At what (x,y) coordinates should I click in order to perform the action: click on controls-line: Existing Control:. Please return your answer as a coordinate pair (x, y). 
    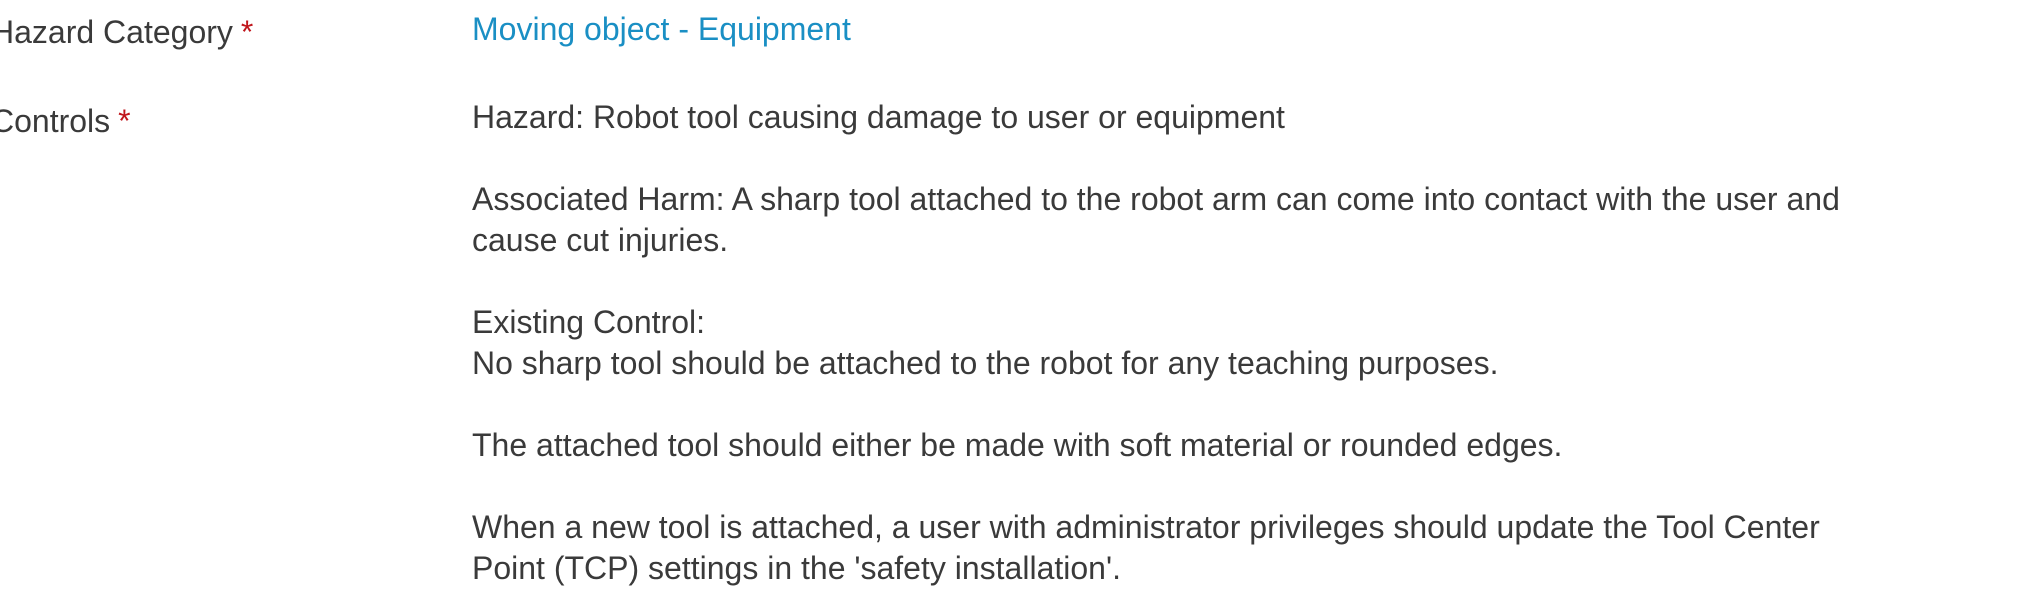
    Looking at the image, I should click on (588, 322).